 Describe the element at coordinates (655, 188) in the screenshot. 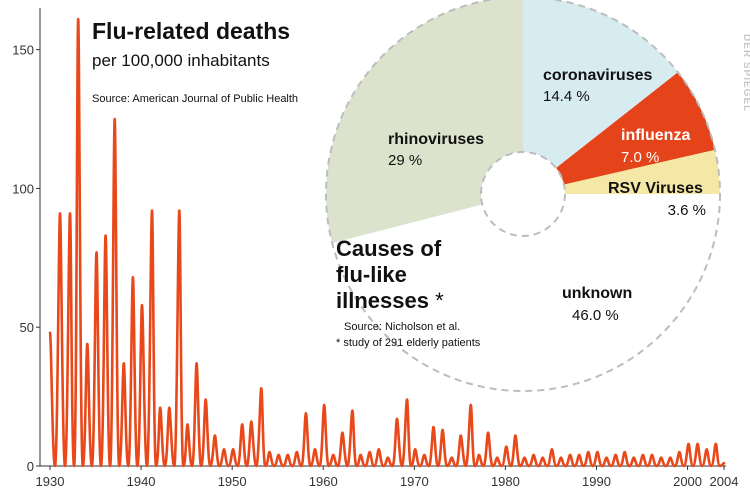

I see `slice-label-rsv-viruses: RSV Viruses` at that location.